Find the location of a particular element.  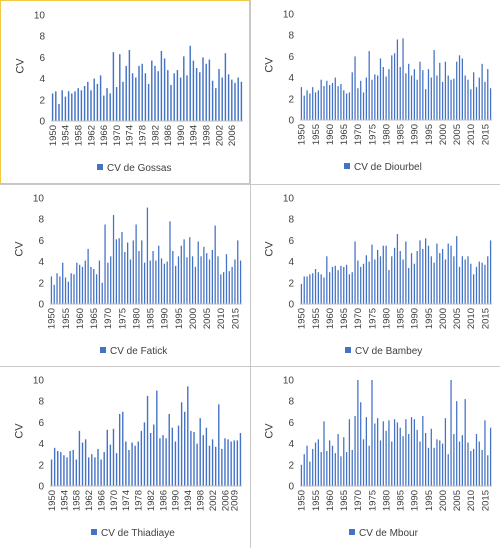

x-tick-label: 1995 is located at coordinates (179, 318).